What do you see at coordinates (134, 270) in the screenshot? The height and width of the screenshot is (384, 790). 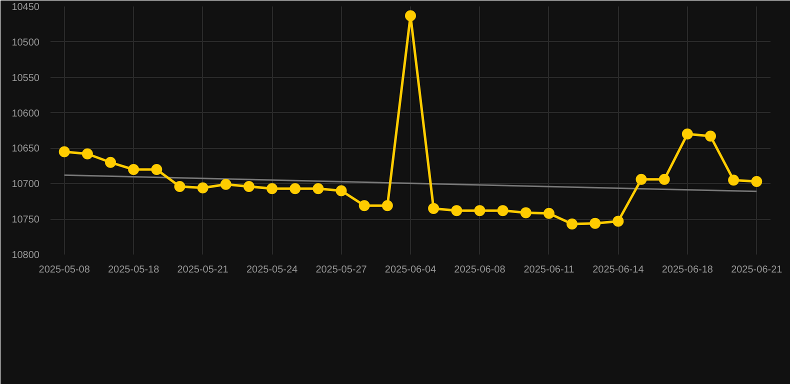 I see `x-tick-label: 2025-05-18` at bounding box center [134, 270].